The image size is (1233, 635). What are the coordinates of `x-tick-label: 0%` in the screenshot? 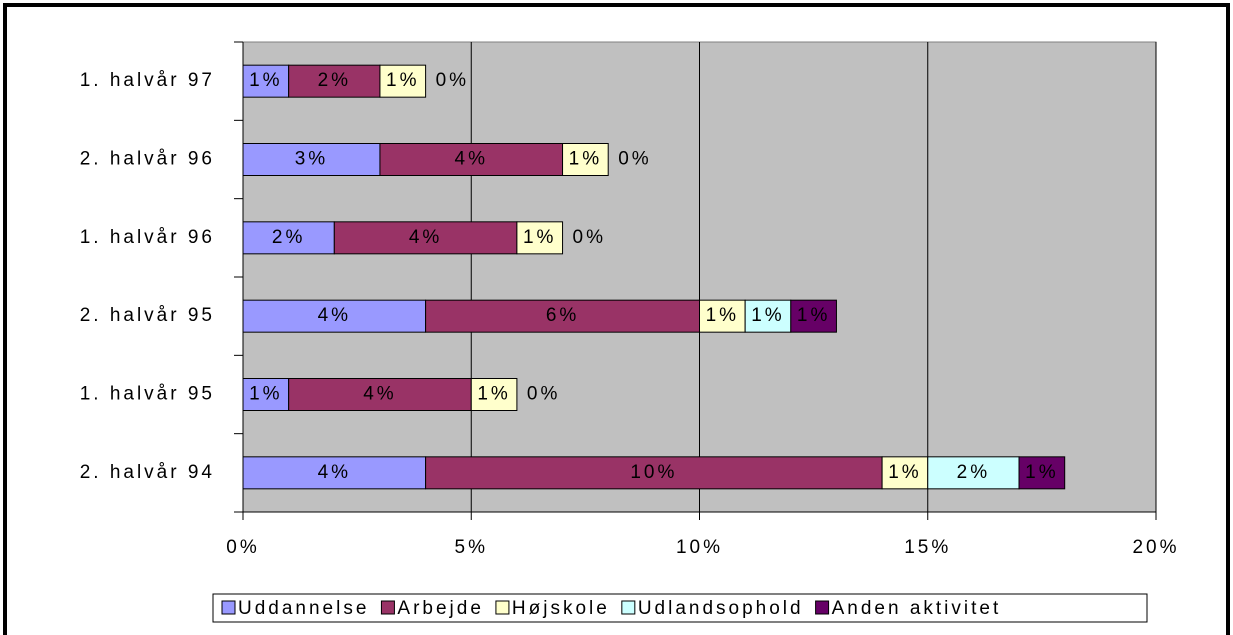 It's located at (242, 547).